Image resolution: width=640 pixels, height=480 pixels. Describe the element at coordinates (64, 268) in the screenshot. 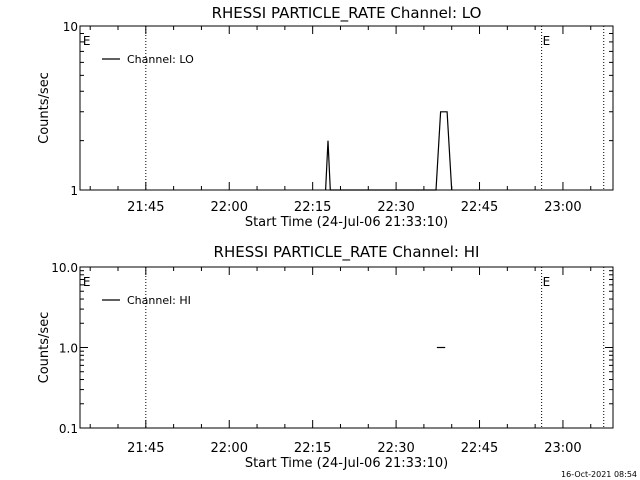

I see `y-tick-label: 10.0` at that location.